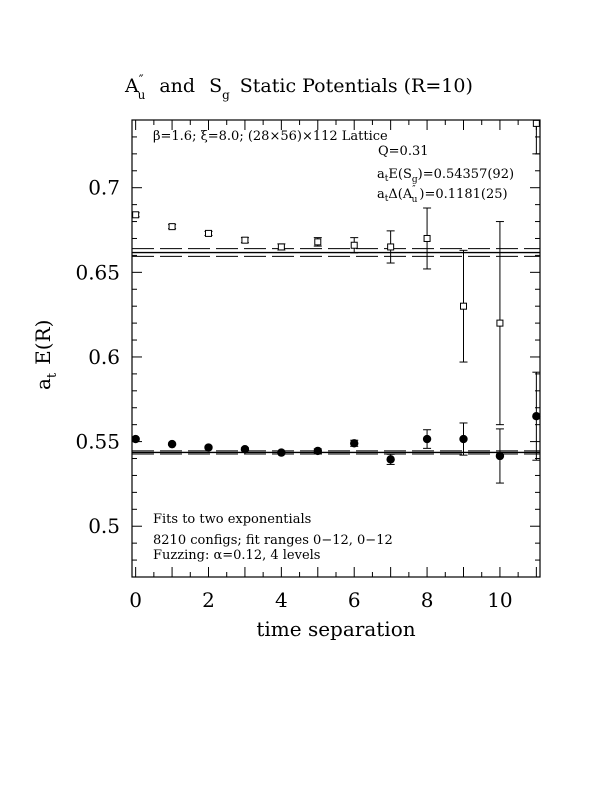 The image size is (612, 792). What do you see at coordinates (104, 526) in the screenshot?
I see `y-tick-label: 0.5` at bounding box center [104, 526].